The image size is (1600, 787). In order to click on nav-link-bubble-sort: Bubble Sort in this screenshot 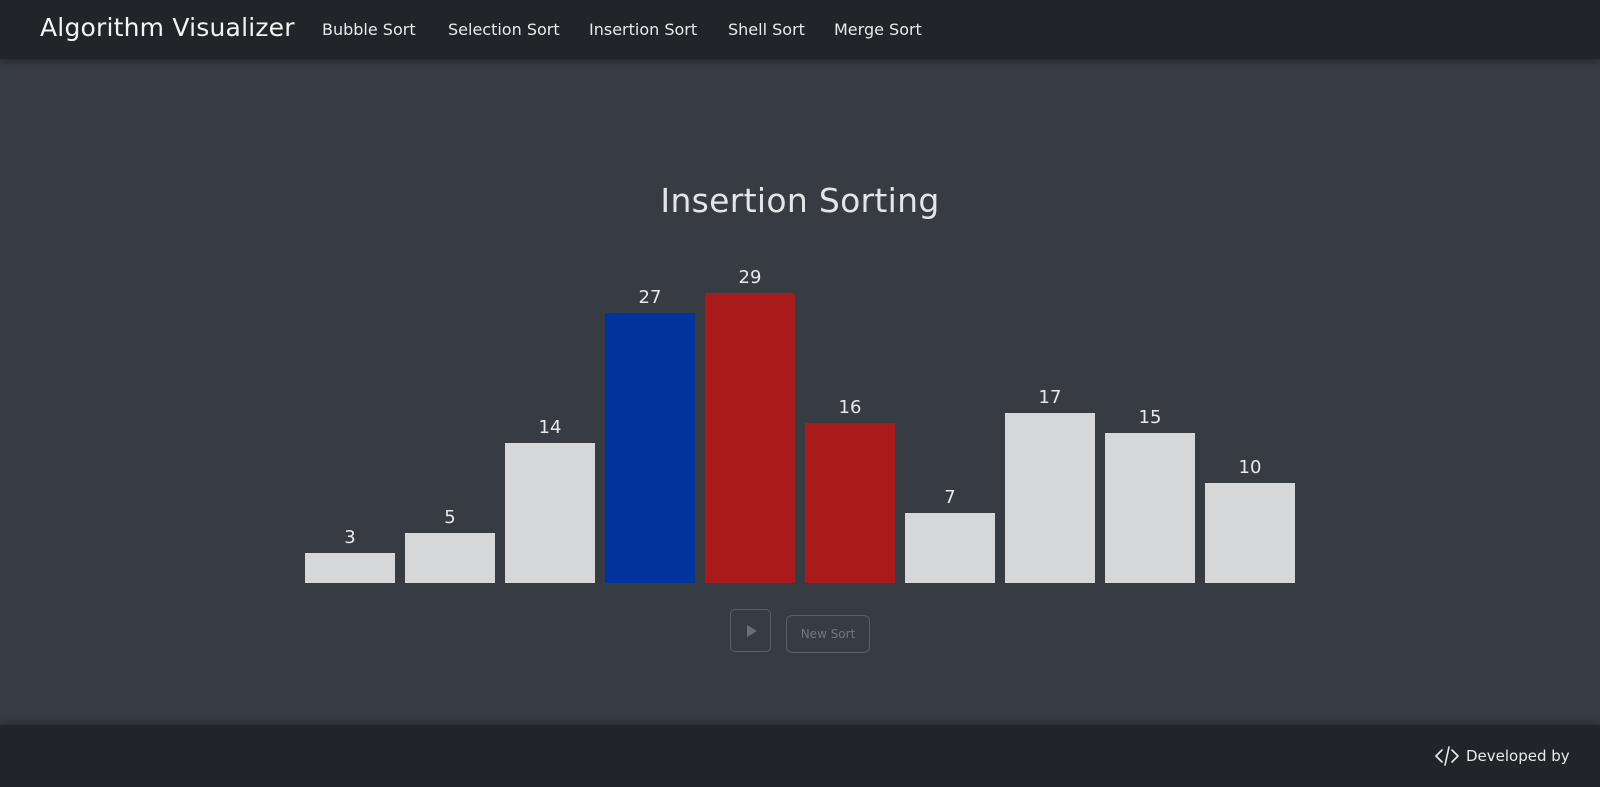, I will do `click(369, 29)`.